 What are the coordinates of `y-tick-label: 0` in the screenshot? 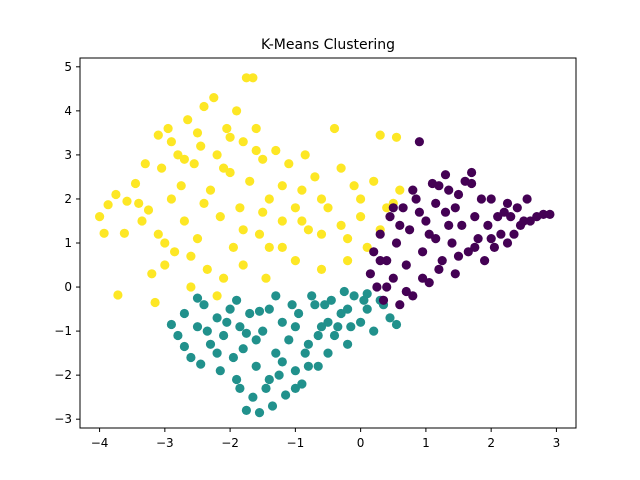 It's located at (68, 287).